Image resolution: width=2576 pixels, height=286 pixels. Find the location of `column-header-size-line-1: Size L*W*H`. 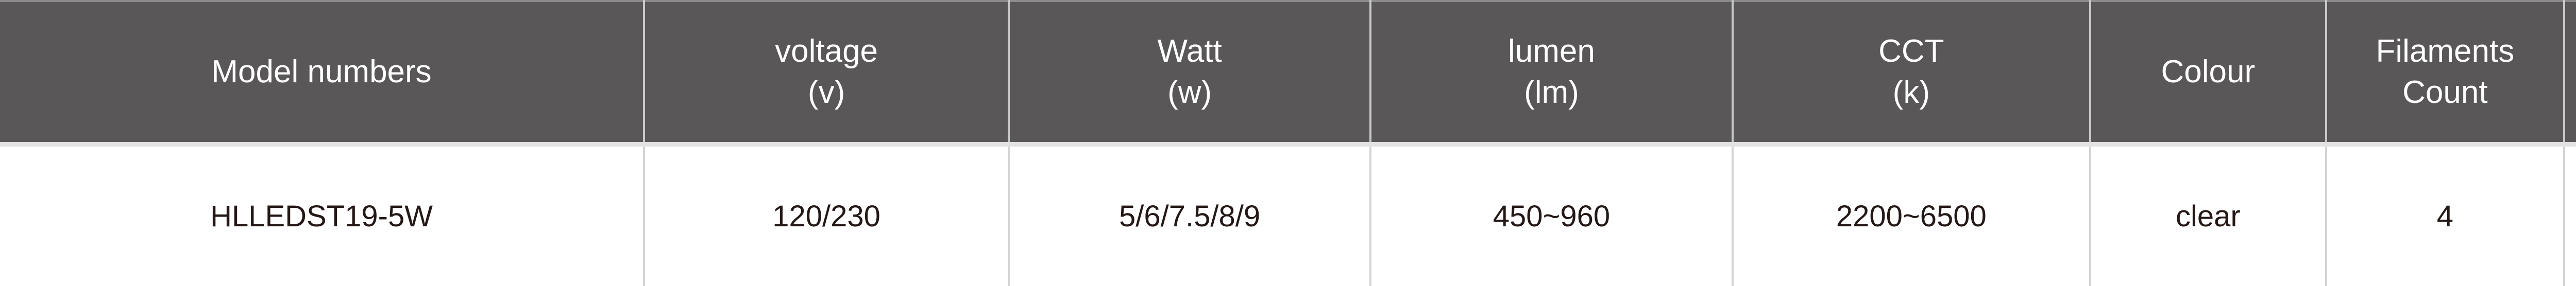

column-header-size-line-1: Size L*W*H is located at coordinates (2573, 51).